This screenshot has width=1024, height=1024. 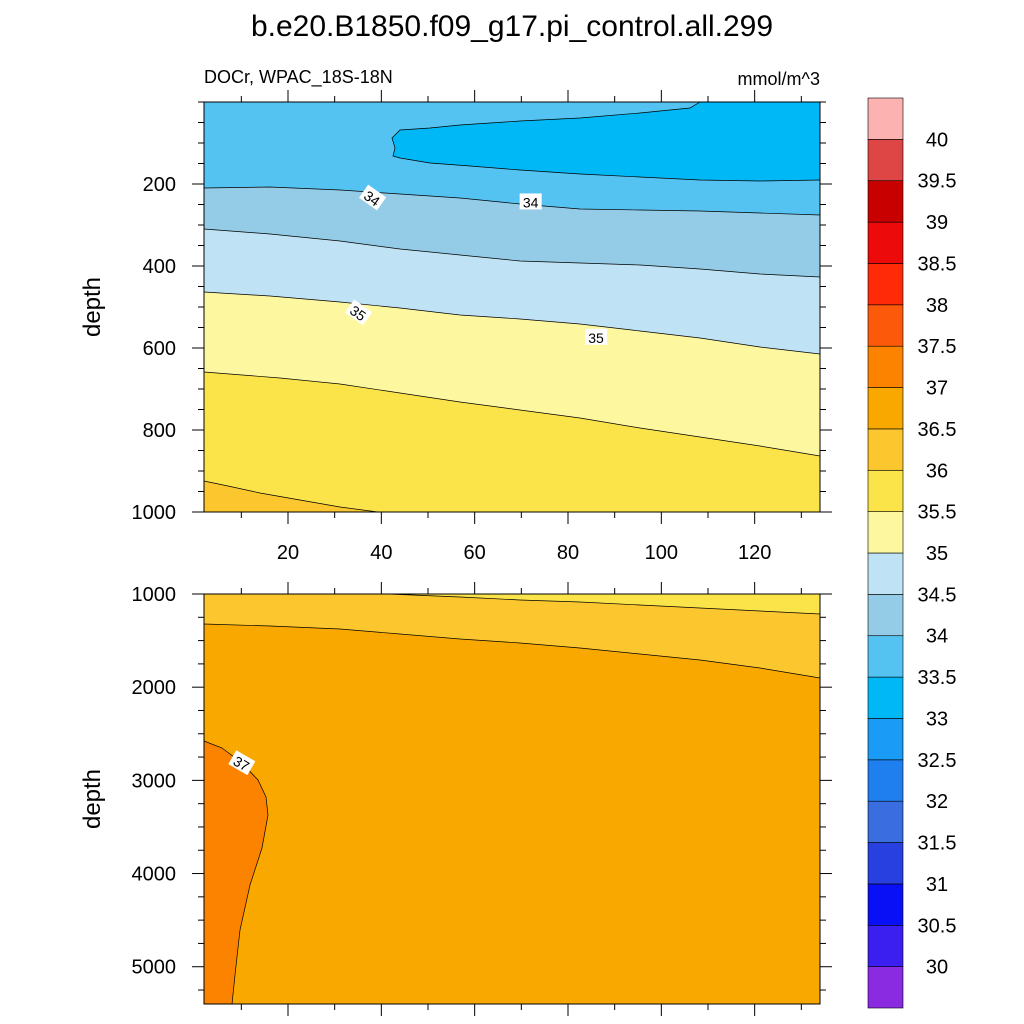 I want to click on x-tick-label: 20, so click(x=288, y=553).